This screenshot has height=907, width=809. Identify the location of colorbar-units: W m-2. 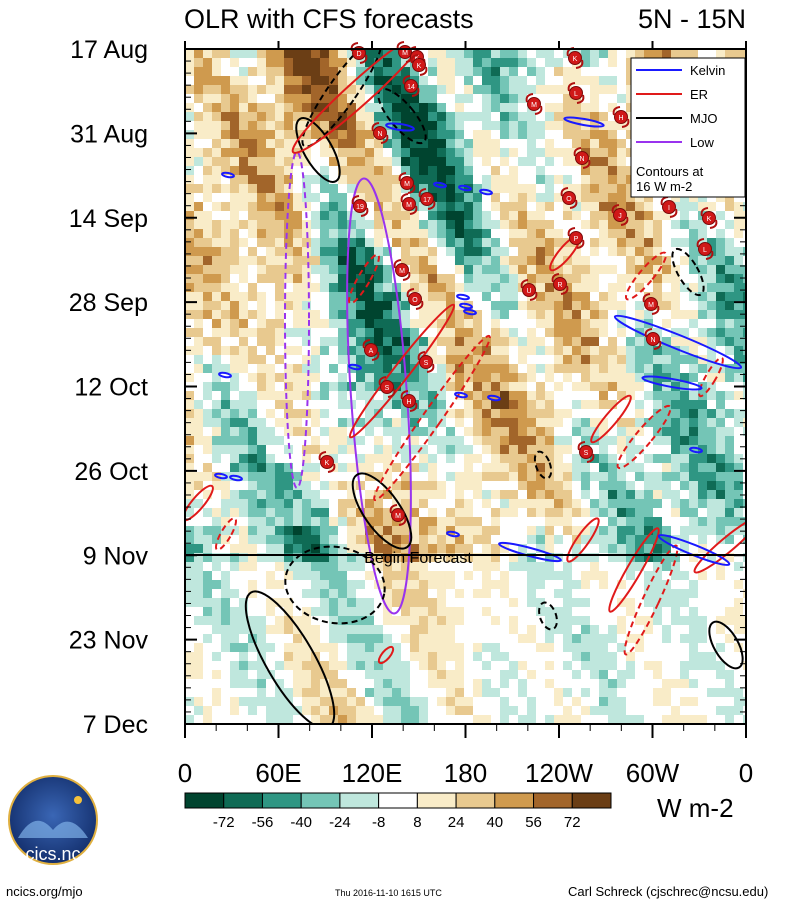
(695, 808).